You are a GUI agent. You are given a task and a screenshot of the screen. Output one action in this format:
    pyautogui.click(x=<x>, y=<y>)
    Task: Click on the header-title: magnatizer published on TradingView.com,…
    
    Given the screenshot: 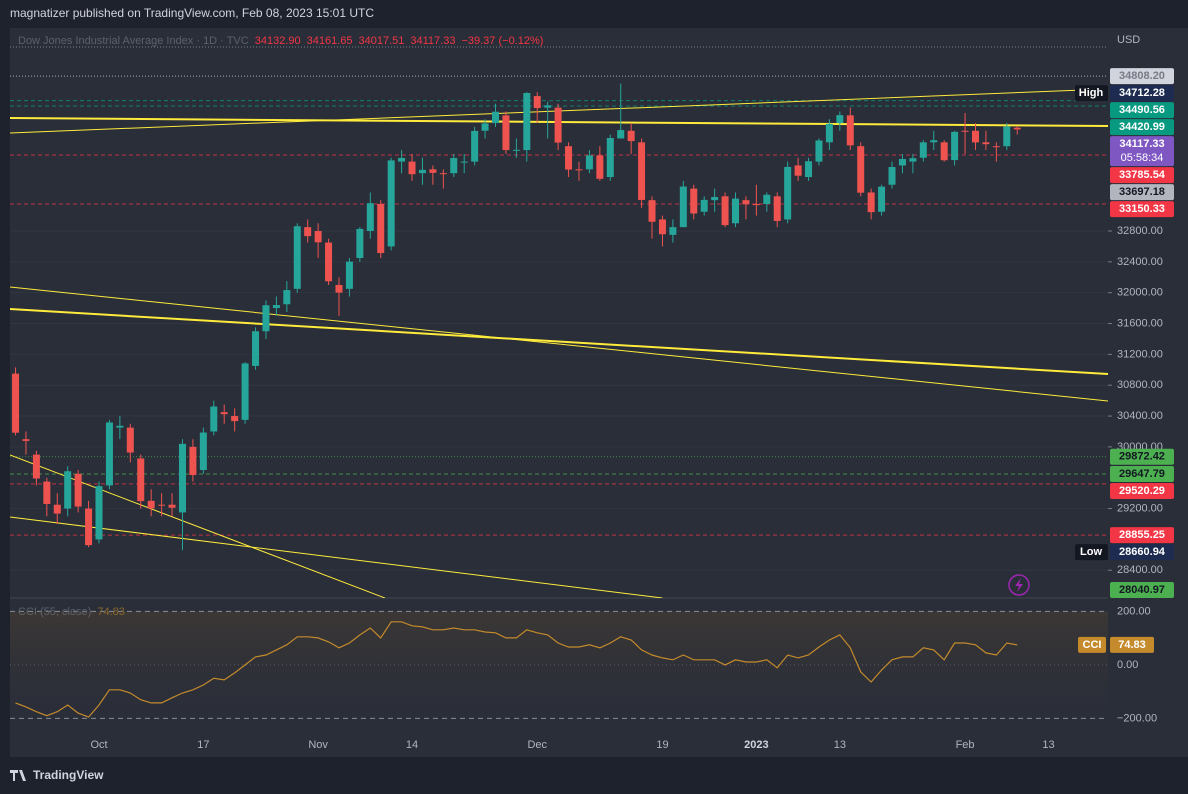 What is the action you would take?
    pyautogui.click(x=192, y=13)
    